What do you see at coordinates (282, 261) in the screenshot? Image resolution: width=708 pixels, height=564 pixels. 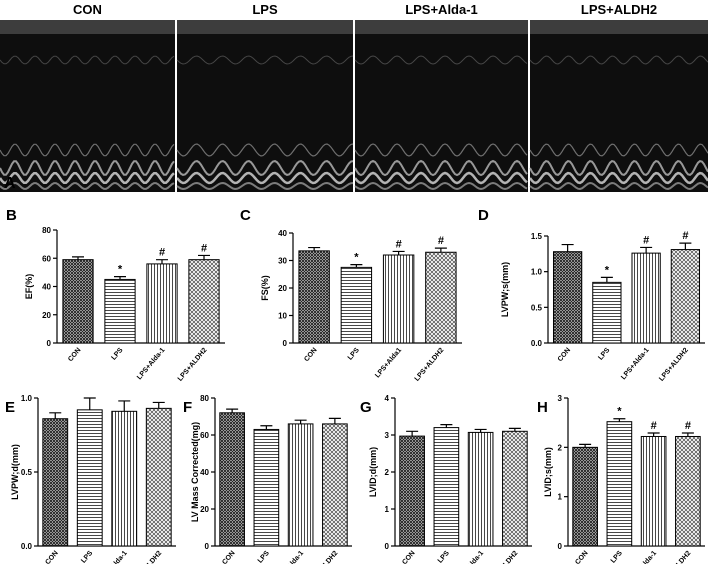 I see `y-tick-label: 30` at bounding box center [282, 261].